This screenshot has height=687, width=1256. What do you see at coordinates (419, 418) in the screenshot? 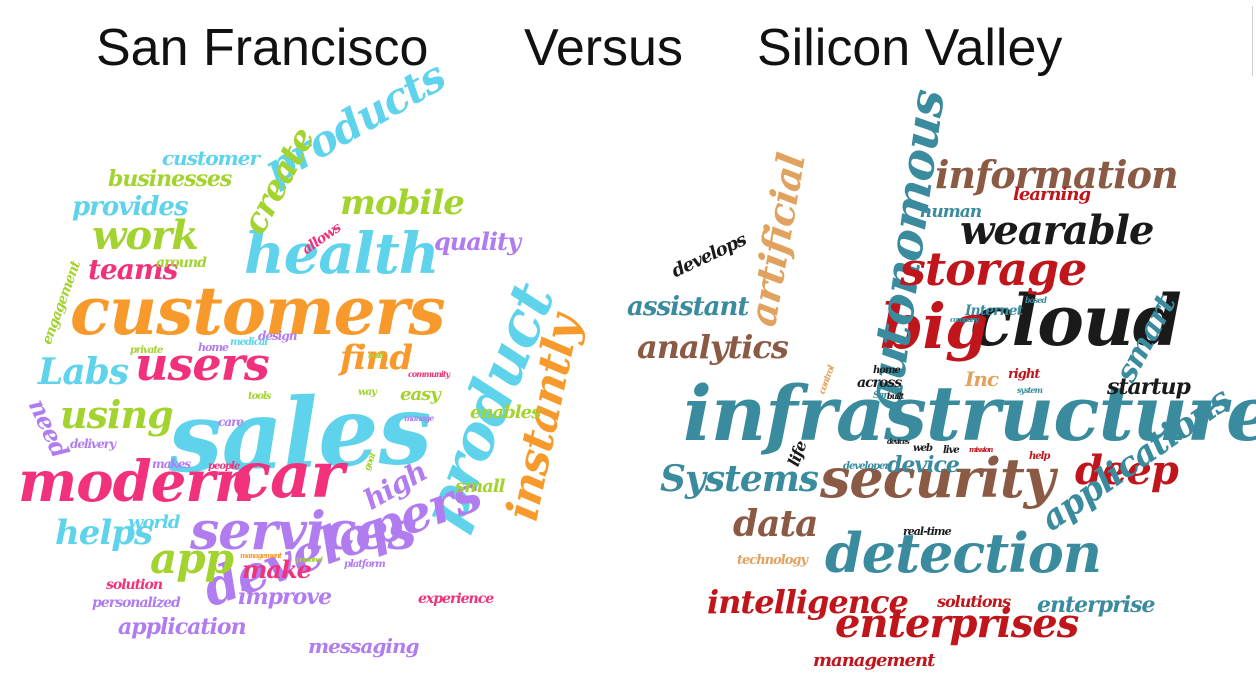
I see `word-manage: manage` at bounding box center [419, 418].